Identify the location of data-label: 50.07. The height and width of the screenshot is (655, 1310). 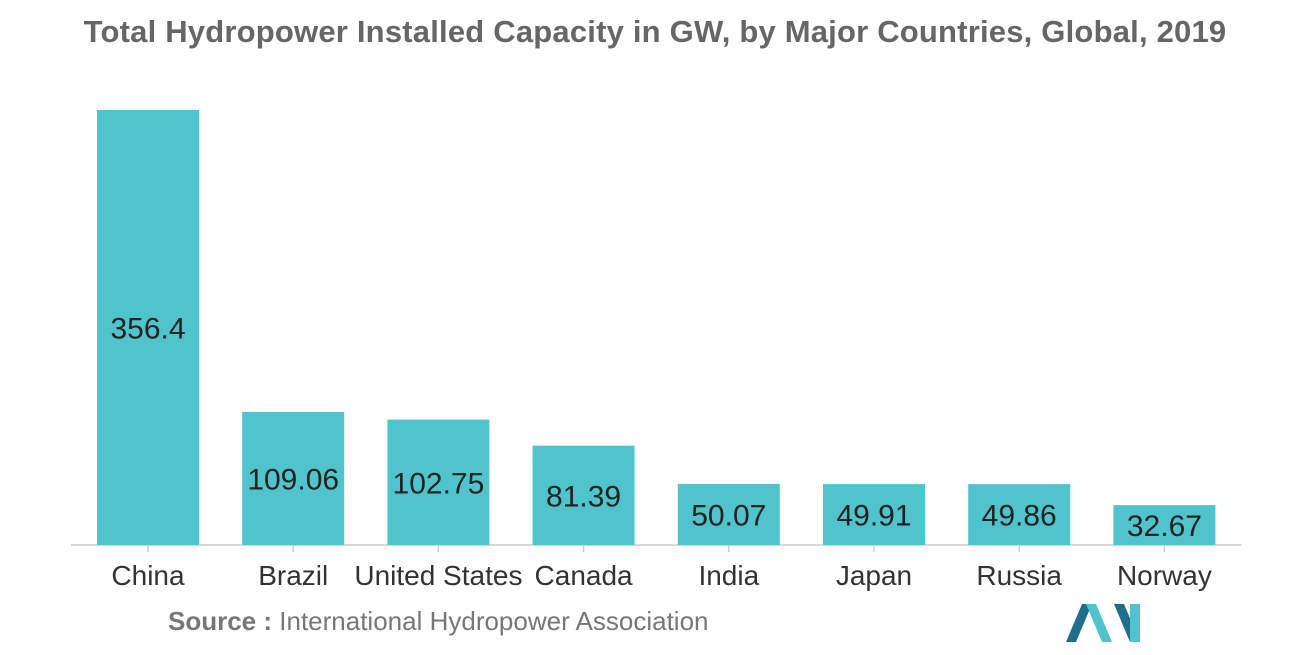
(728, 515).